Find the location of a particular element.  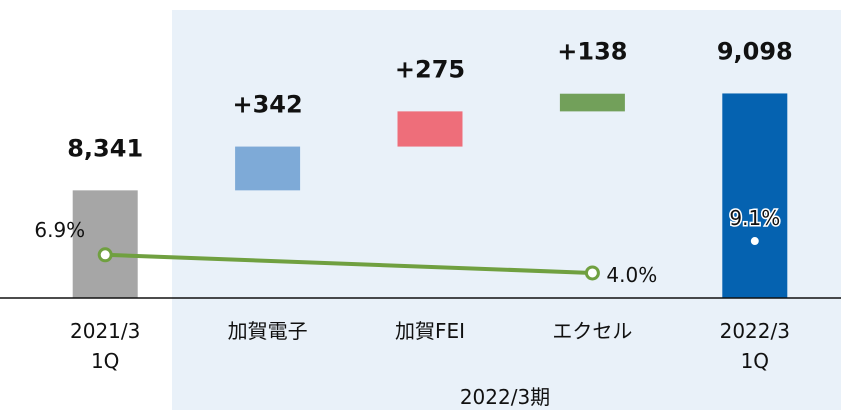

group-label: 2022/3期 is located at coordinates (505, 397).